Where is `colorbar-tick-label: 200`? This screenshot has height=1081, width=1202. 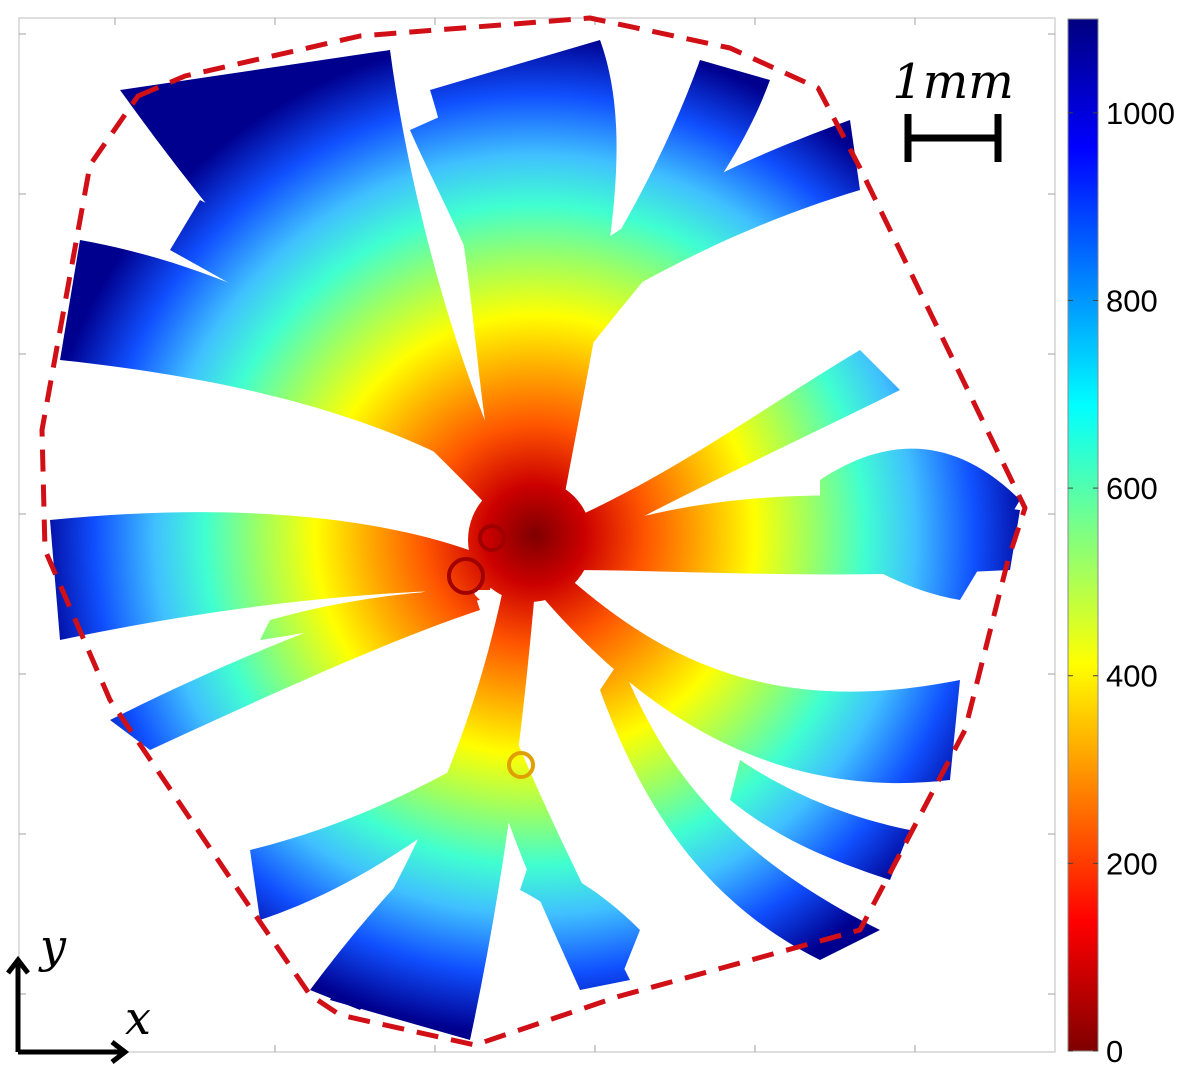
colorbar-tick-label: 200 is located at coordinates (1132, 863).